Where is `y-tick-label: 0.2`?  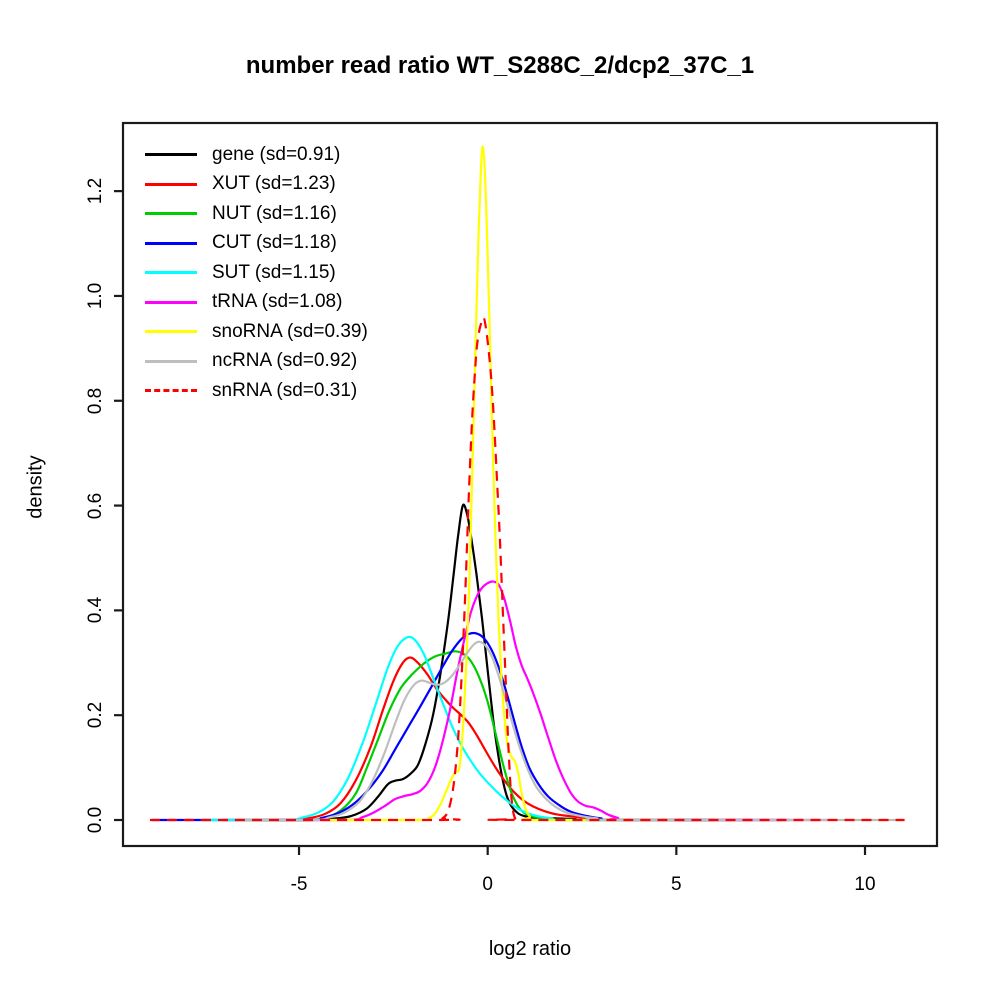
y-tick-label: 0.2 is located at coordinates (95, 715).